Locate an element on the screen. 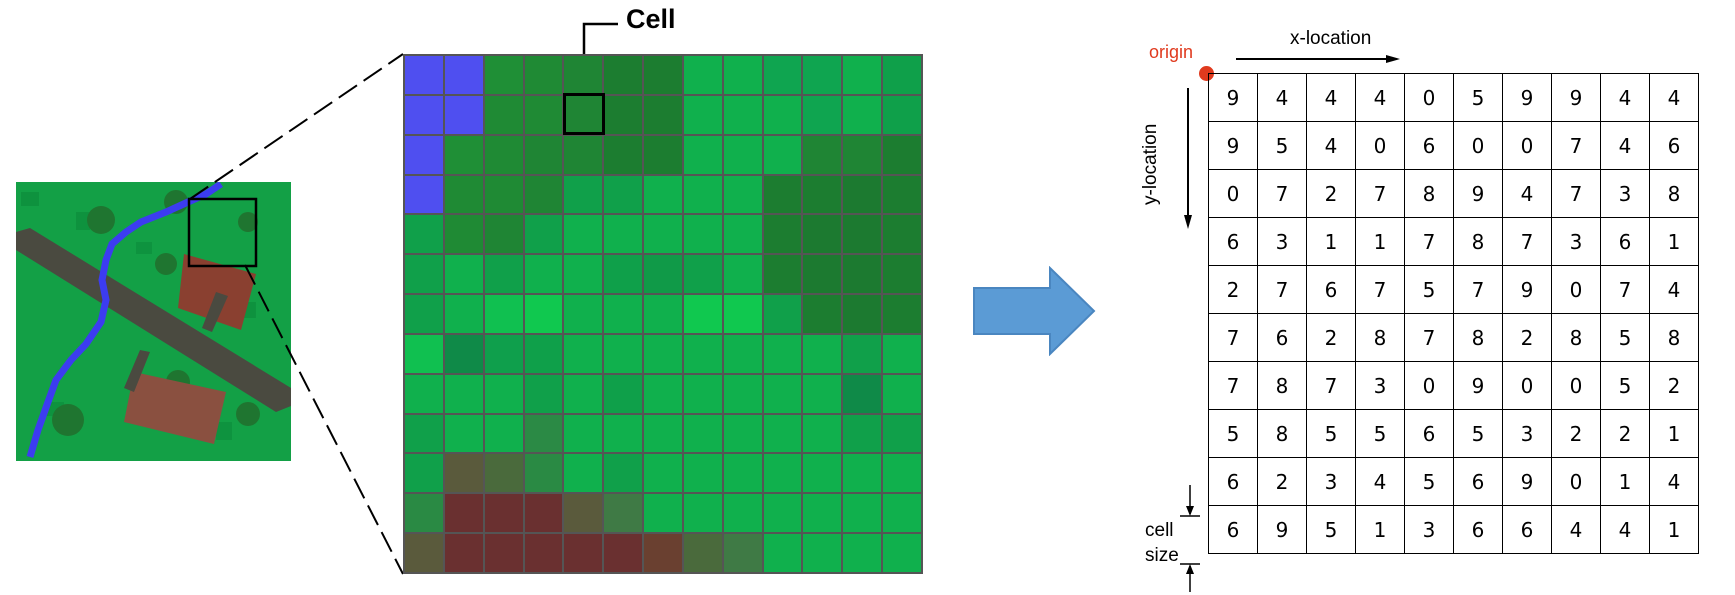  cell-size-label-line1: cell is located at coordinates (1159, 530).